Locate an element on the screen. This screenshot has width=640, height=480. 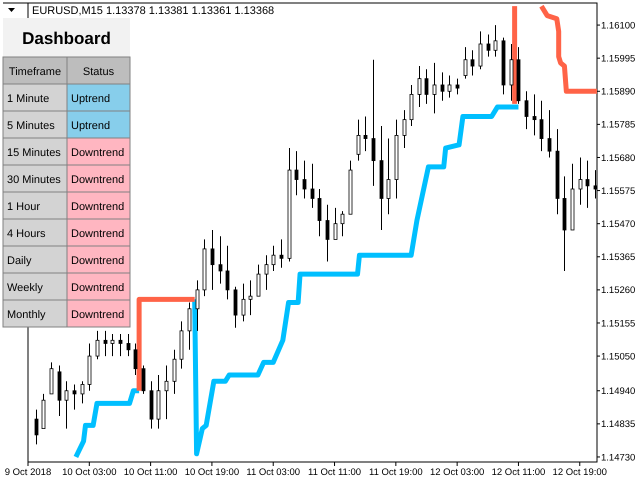
x-tick-label: 11 Oct 11:00 is located at coordinates (335, 472).